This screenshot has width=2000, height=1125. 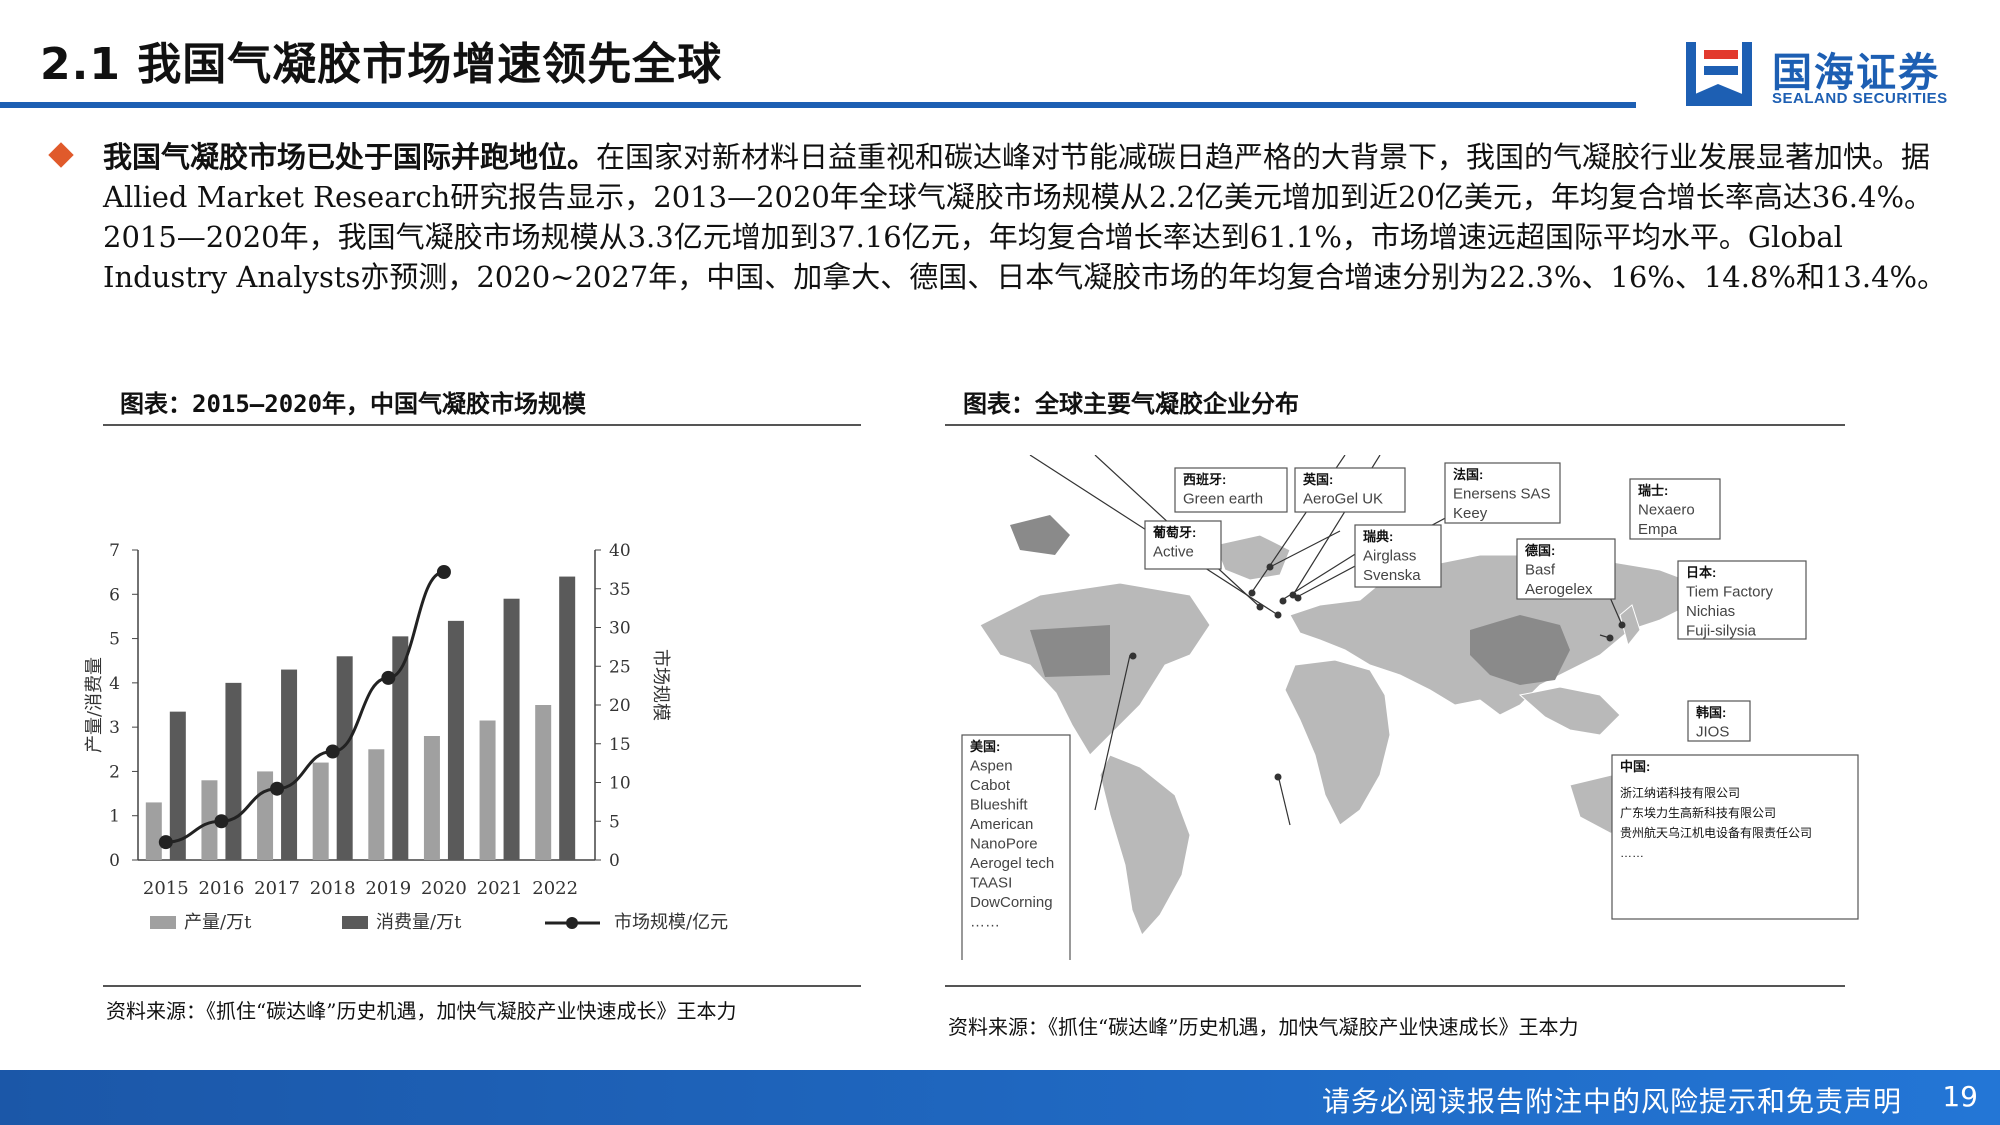 I want to click on map-label-company: DowCorning, so click(x=1011, y=902).